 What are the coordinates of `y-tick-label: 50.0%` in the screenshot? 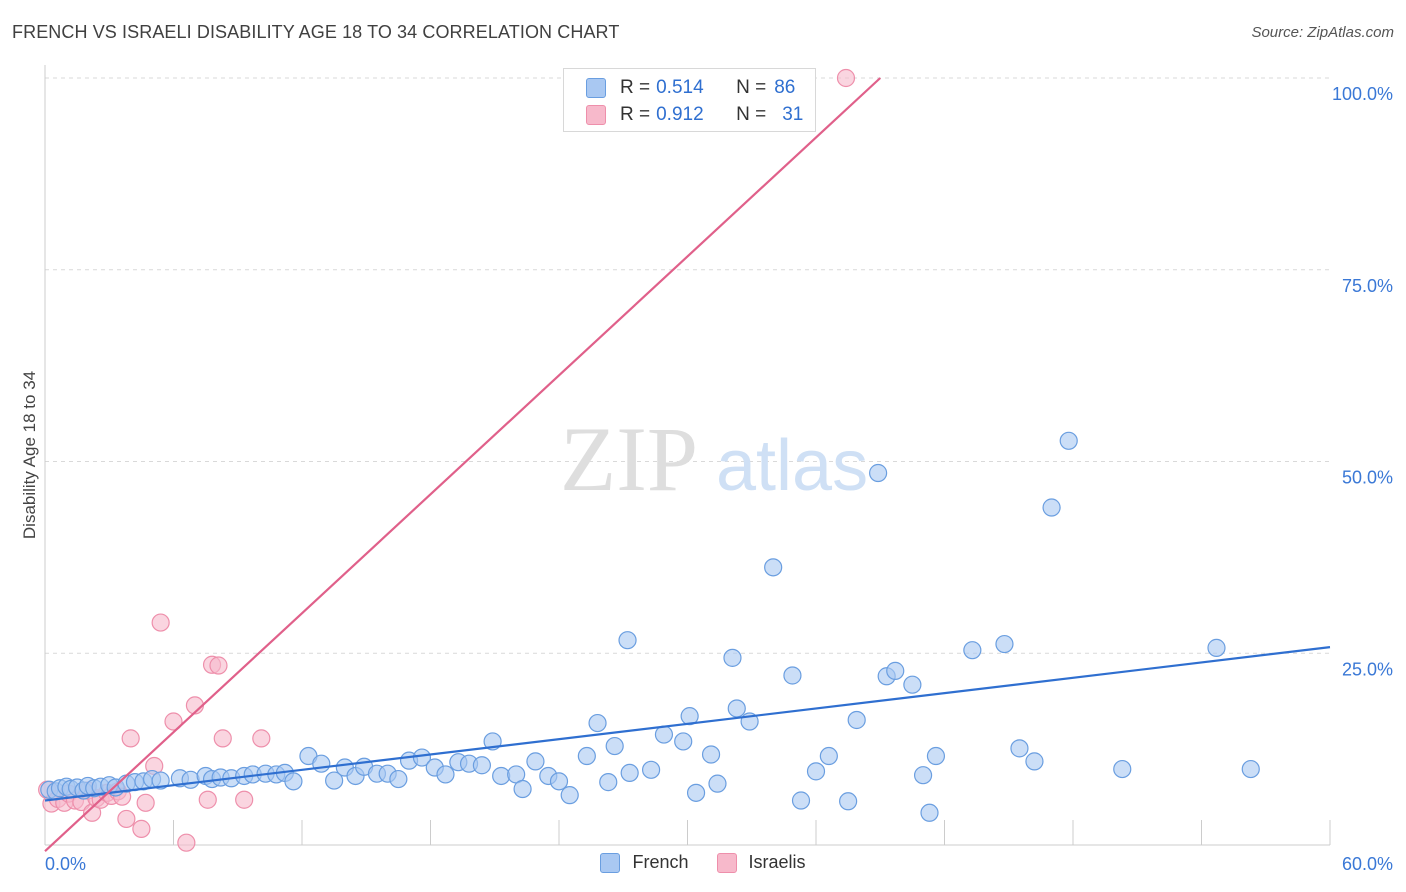 It's located at (1367, 478).